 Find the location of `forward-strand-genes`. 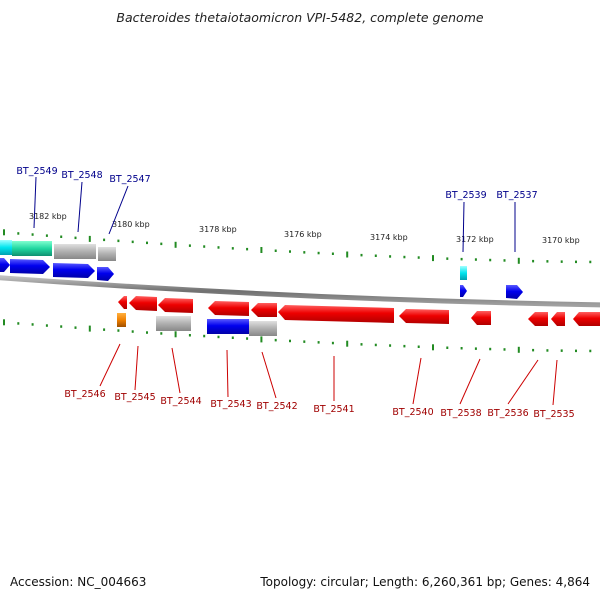

forward-strand-genes is located at coordinates (261, 278).